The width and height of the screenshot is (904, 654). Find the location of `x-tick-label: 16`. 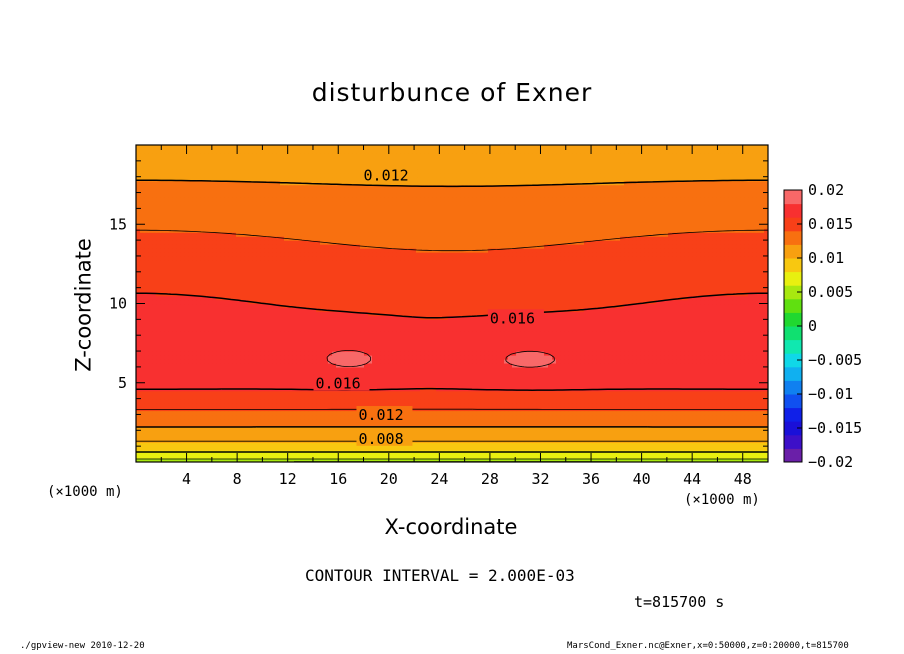

x-tick-label: 16 is located at coordinates (338, 479).